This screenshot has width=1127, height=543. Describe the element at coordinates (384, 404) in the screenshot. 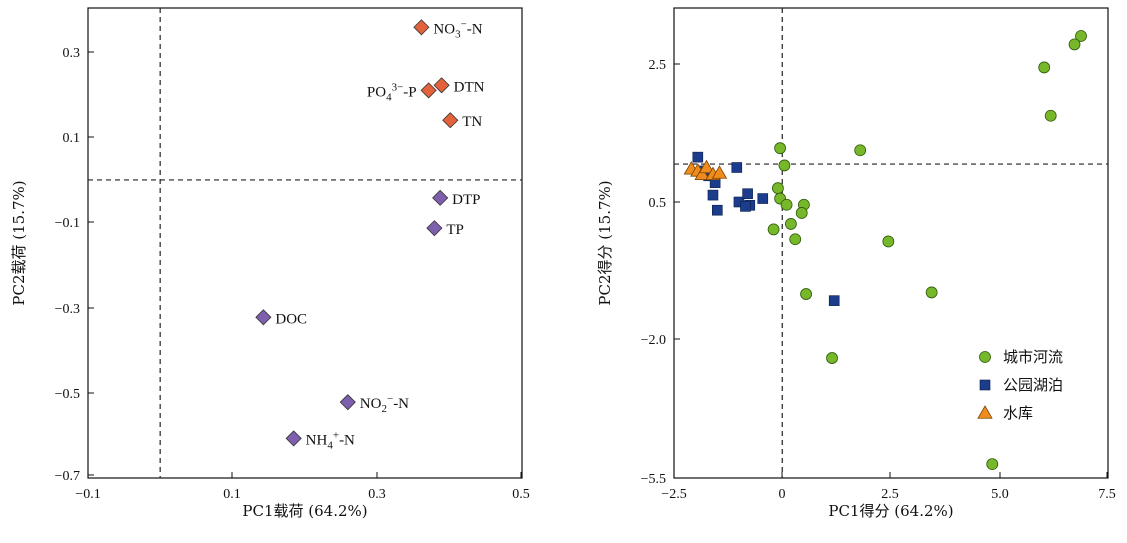

I see `loading-point-label: NO2−-N` at that location.